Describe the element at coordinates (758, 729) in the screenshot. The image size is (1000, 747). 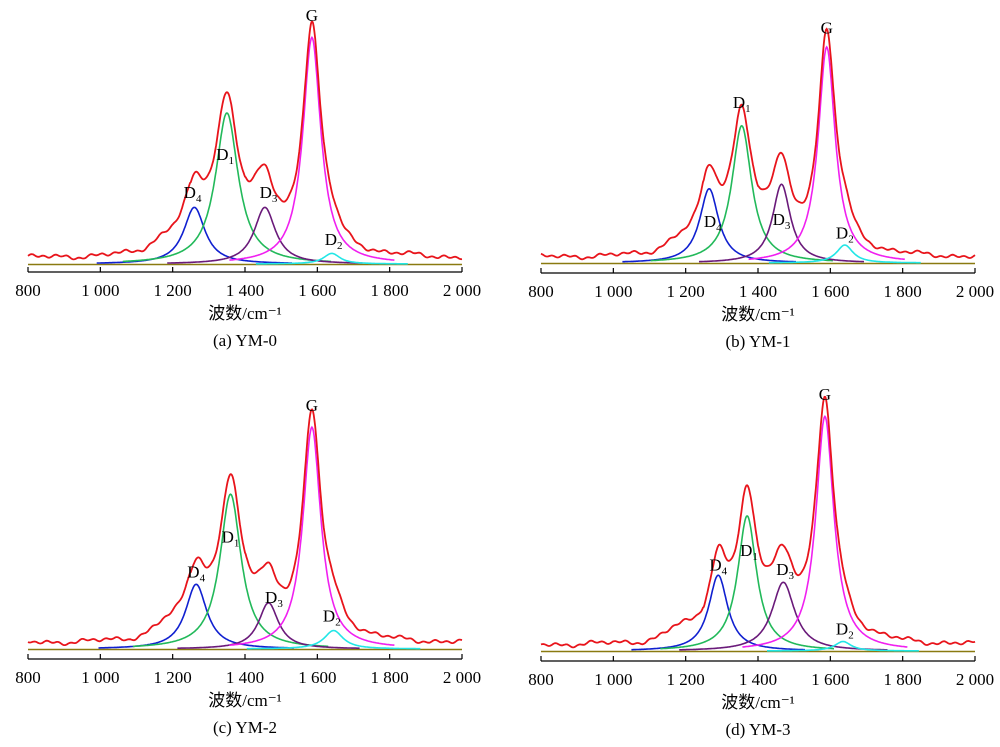
I see `panel-caption: (d) YM-3` at that location.